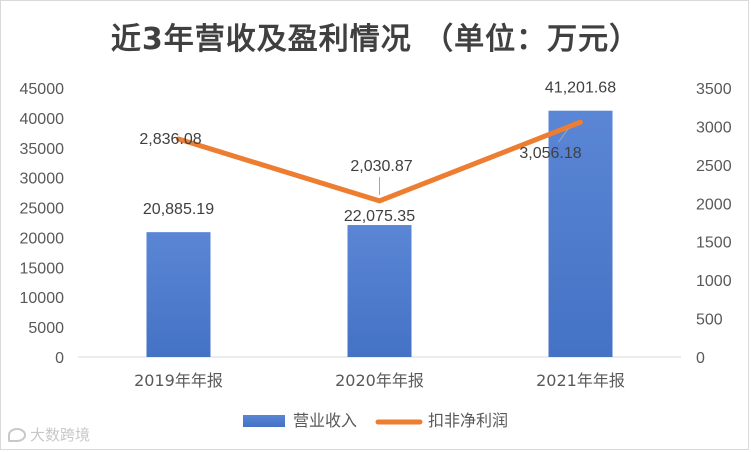 This screenshot has width=751, height=452. Describe the element at coordinates (580, 380) in the screenshot. I see `x-tick-label: 2021年年报` at that location.